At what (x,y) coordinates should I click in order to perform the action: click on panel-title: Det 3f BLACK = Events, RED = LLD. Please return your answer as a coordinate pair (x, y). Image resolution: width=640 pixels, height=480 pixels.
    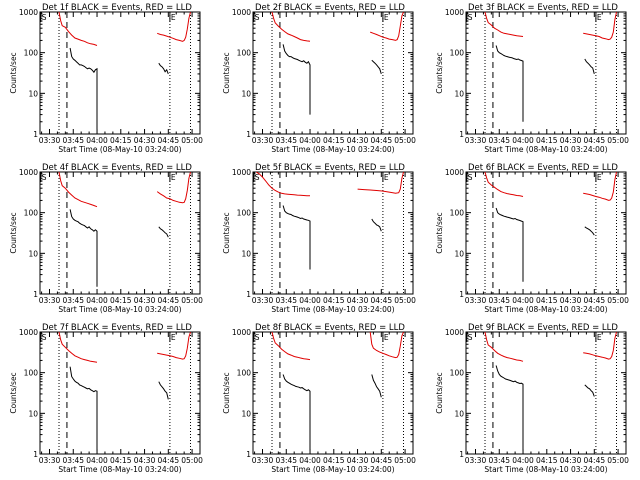
    Looking at the image, I should click on (543, 8).